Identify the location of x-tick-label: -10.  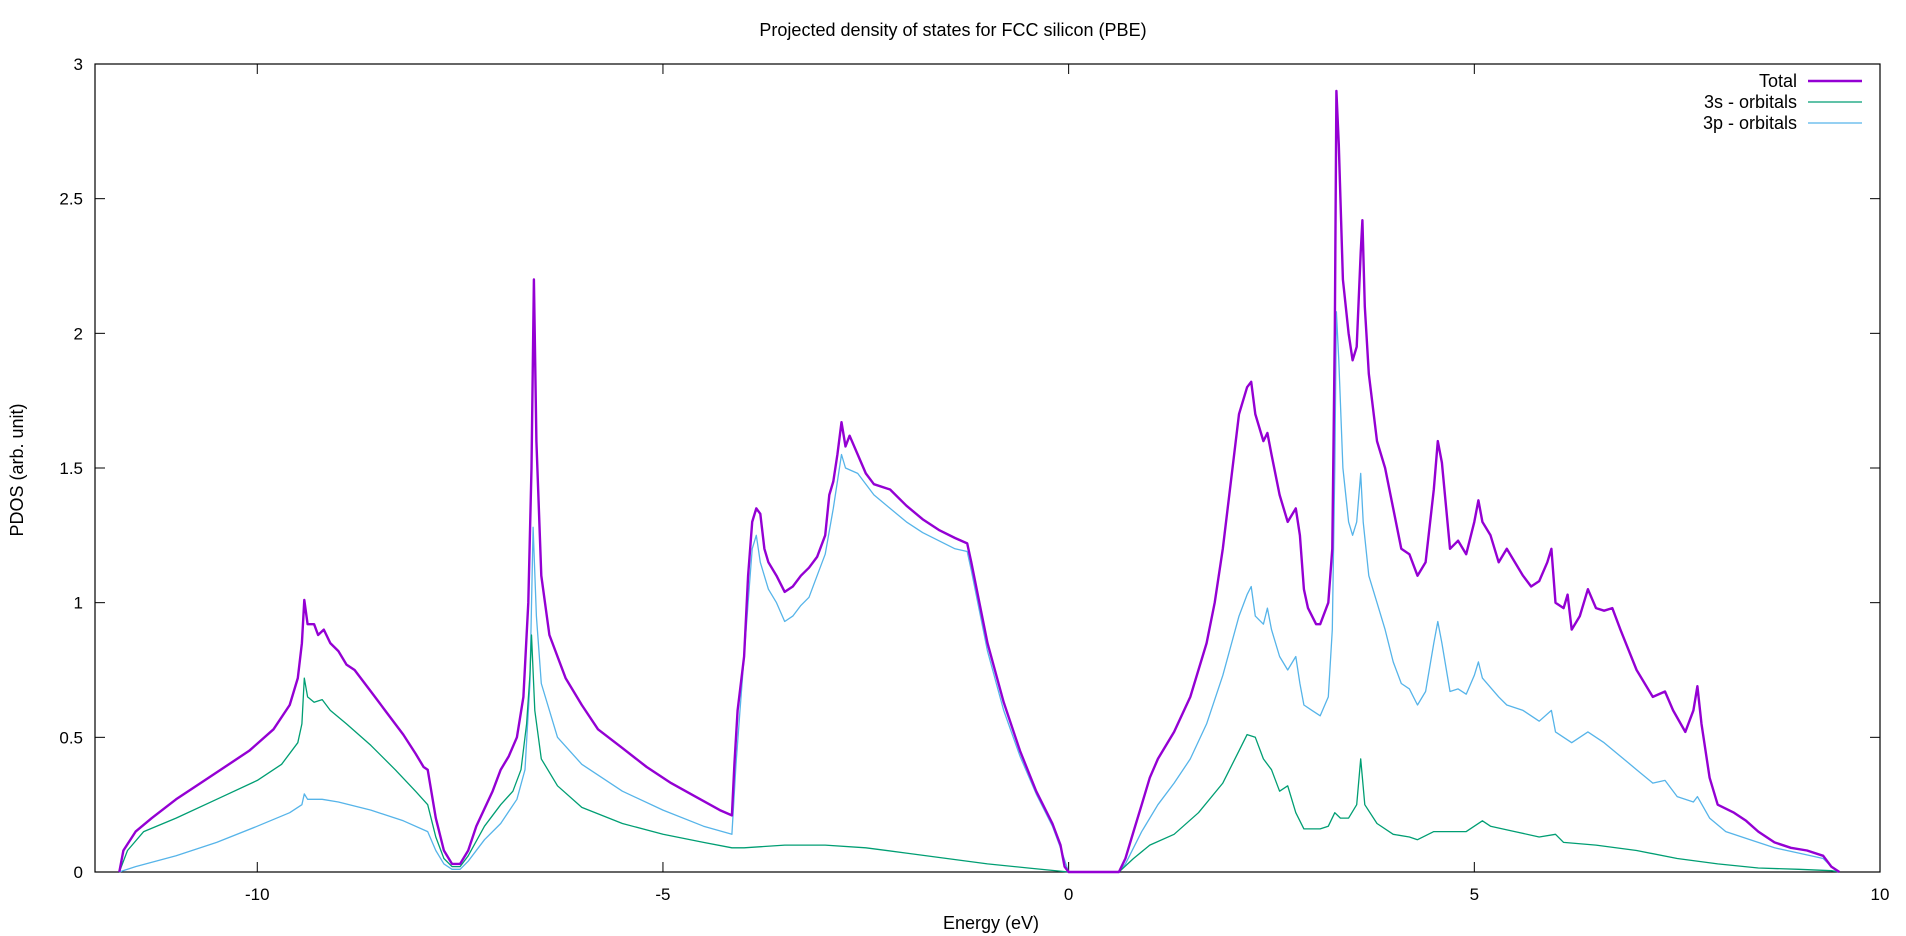
(257, 894).